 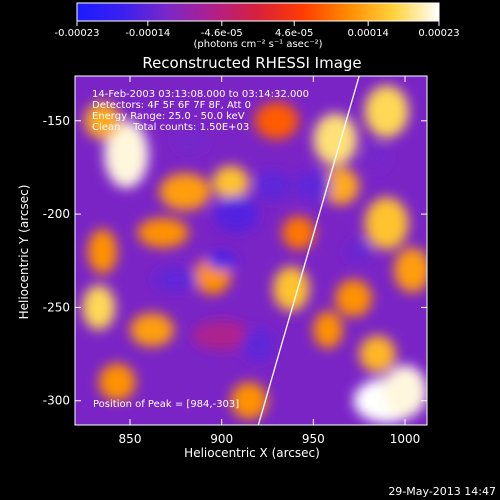 I want to click on x-axis-label: Heliocentric X (arcsec), so click(x=252, y=453).